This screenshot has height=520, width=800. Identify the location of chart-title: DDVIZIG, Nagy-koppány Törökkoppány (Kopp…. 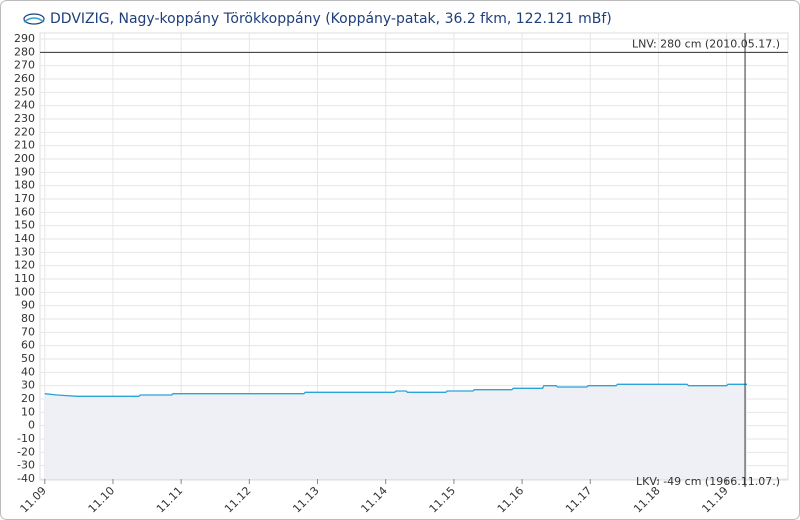
(331, 19).